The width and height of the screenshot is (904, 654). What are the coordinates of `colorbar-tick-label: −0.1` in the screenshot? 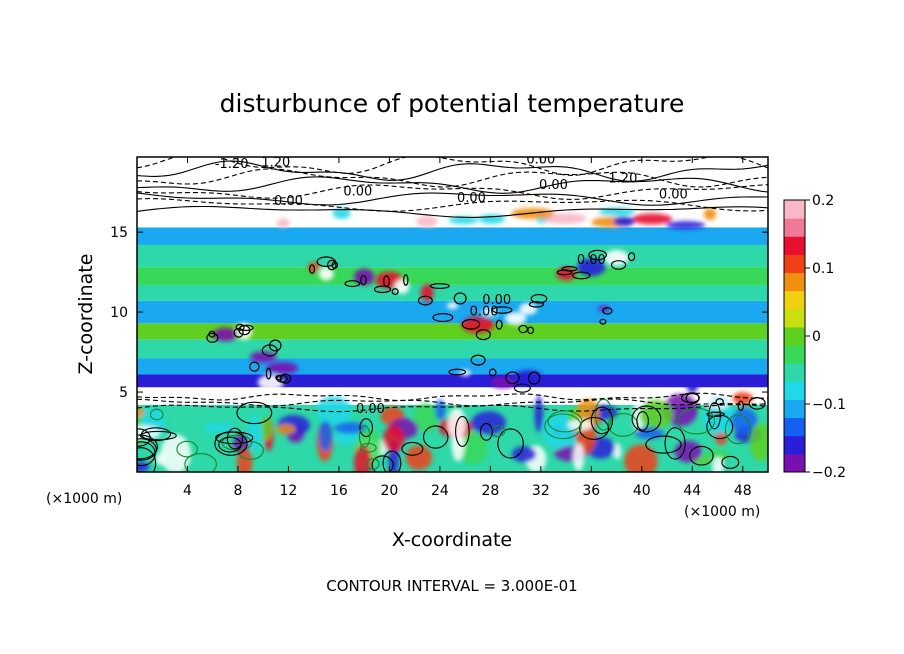 It's located at (829, 405).